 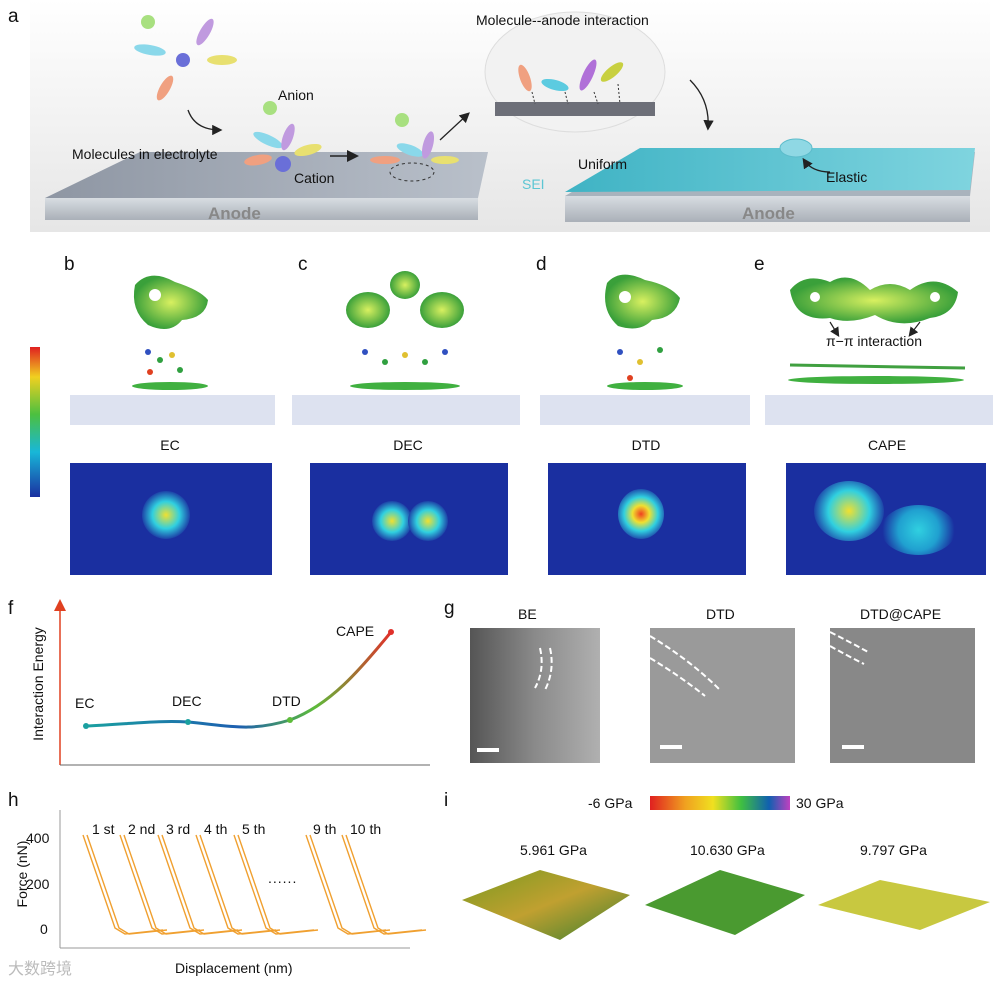 What do you see at coordinates (239, 680) in the screenshot?
I see `energy-curve` at bounding box center [239, 680].